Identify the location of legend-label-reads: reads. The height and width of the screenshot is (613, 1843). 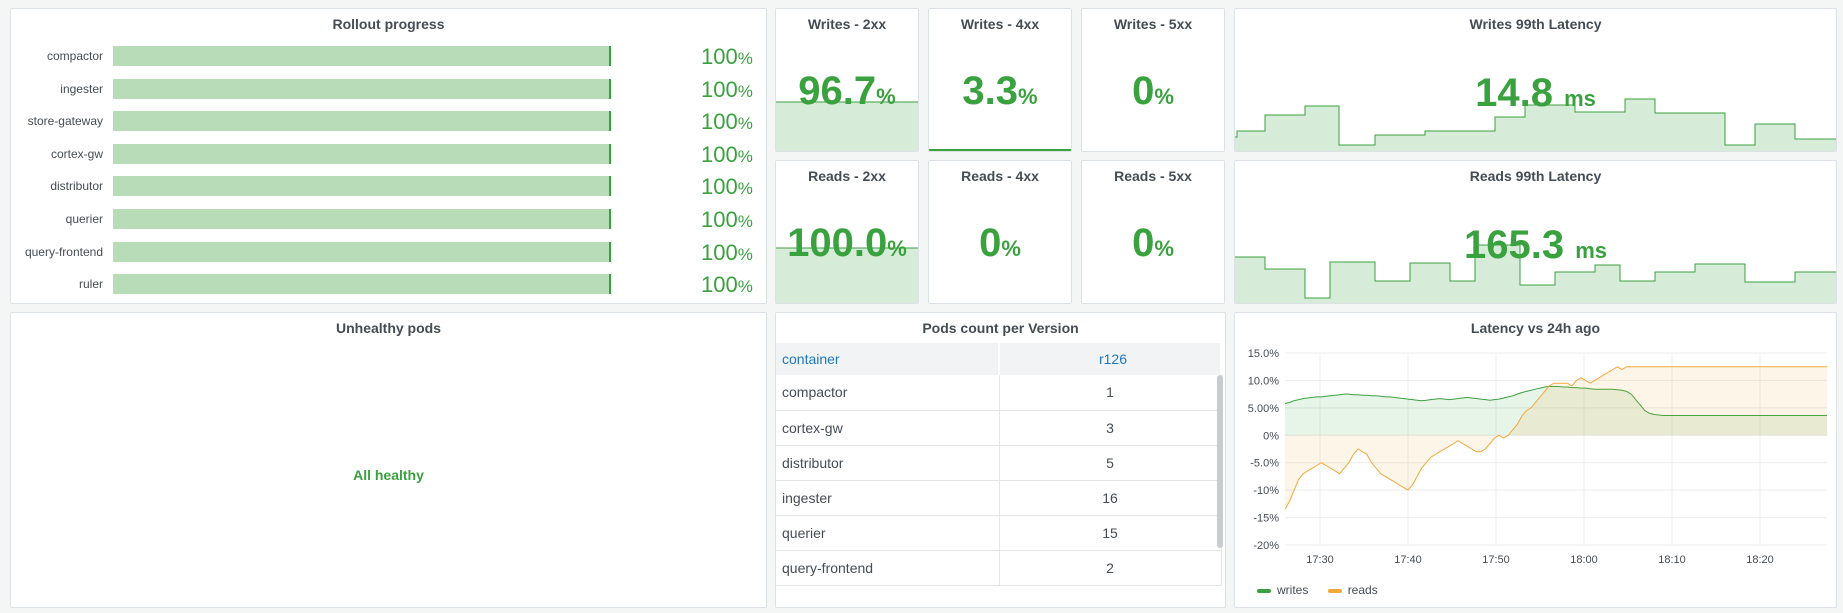
(1362, 590).